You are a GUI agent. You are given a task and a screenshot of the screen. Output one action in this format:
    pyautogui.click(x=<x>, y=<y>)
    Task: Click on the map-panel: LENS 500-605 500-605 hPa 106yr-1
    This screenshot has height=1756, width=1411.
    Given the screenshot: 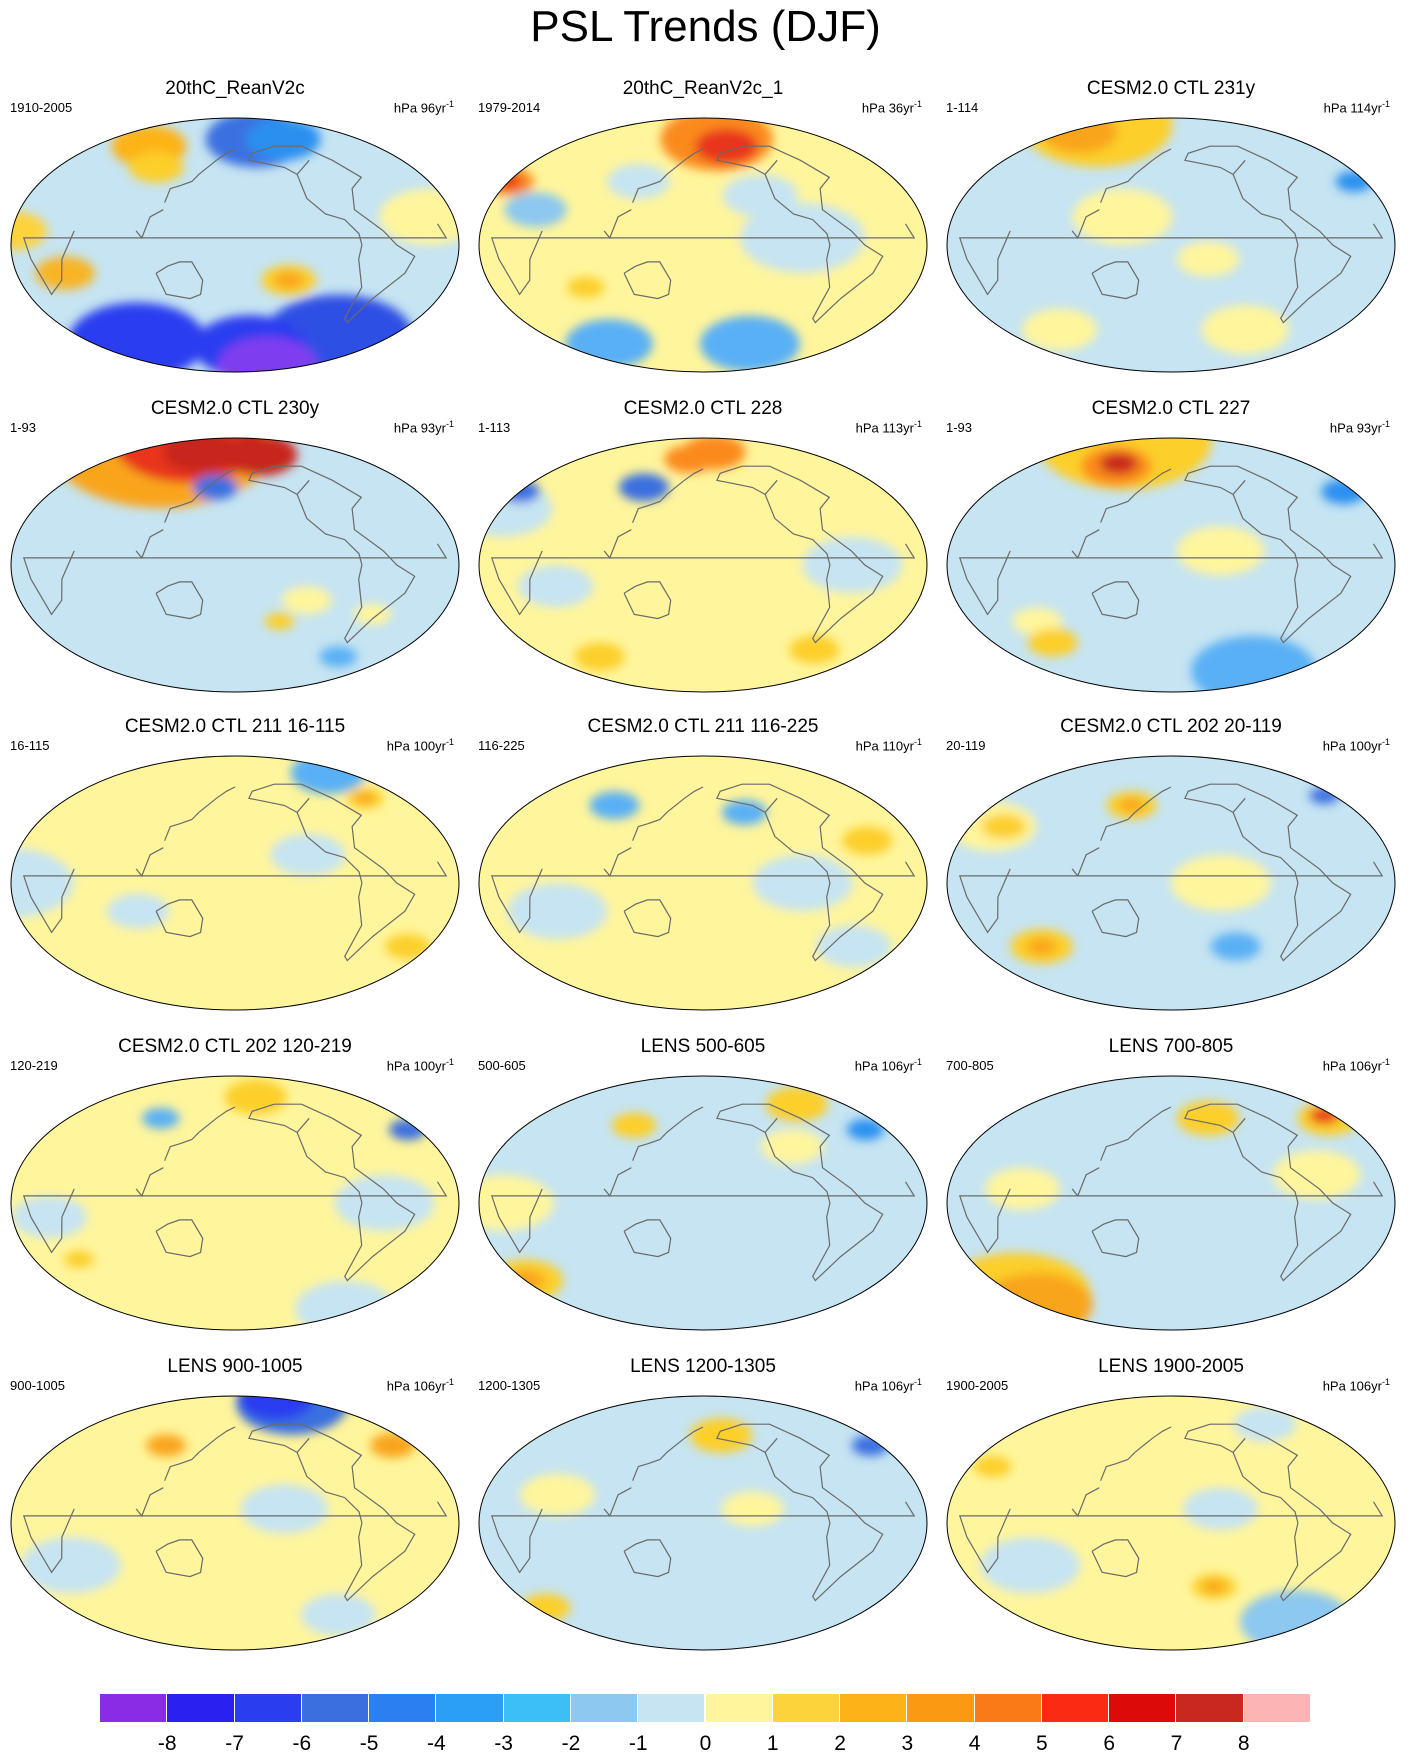 What is the action you would take?
    pyautogui.click(x=703, y=1196)
    